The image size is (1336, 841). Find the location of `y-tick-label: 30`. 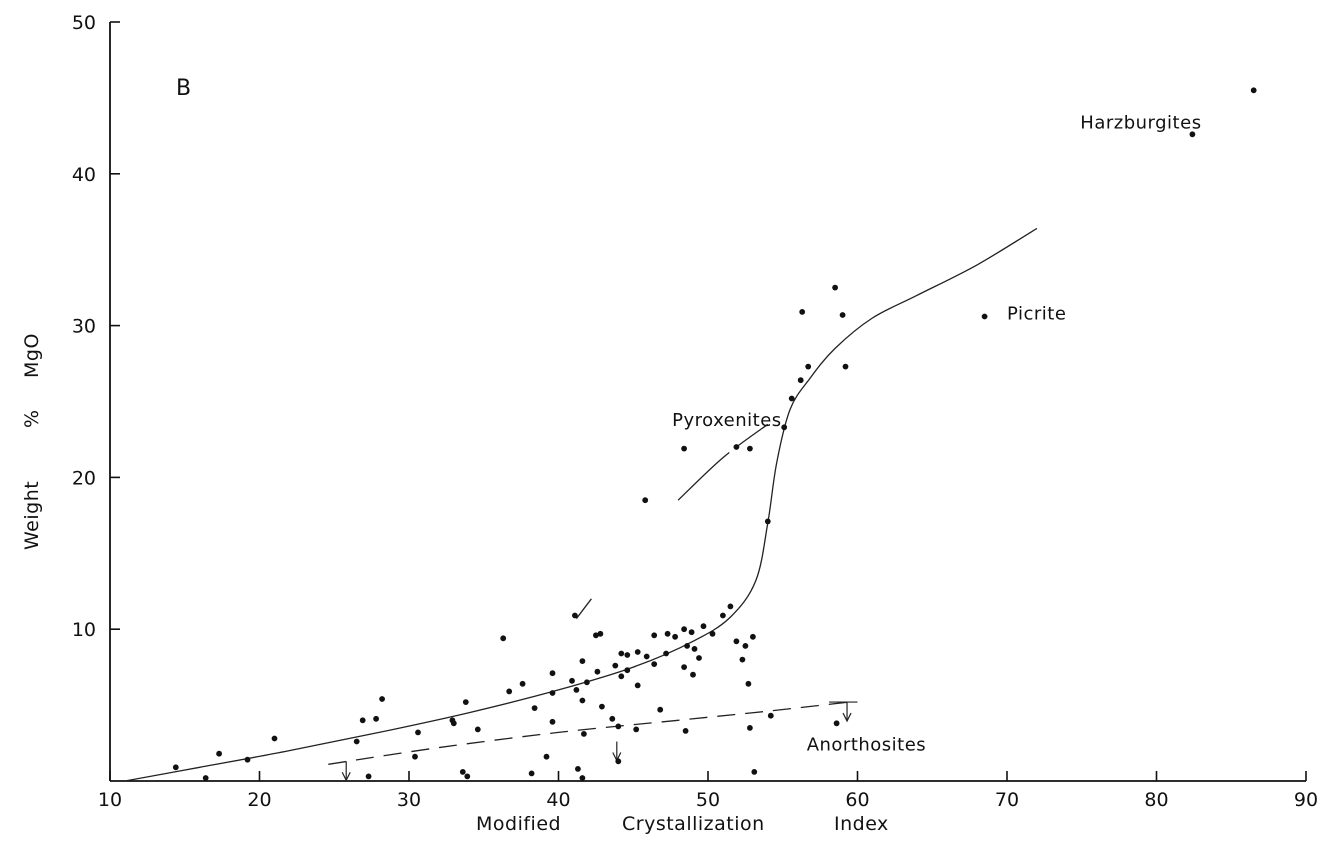

y-tick-label: 30 is located at coordinates (84, 327).